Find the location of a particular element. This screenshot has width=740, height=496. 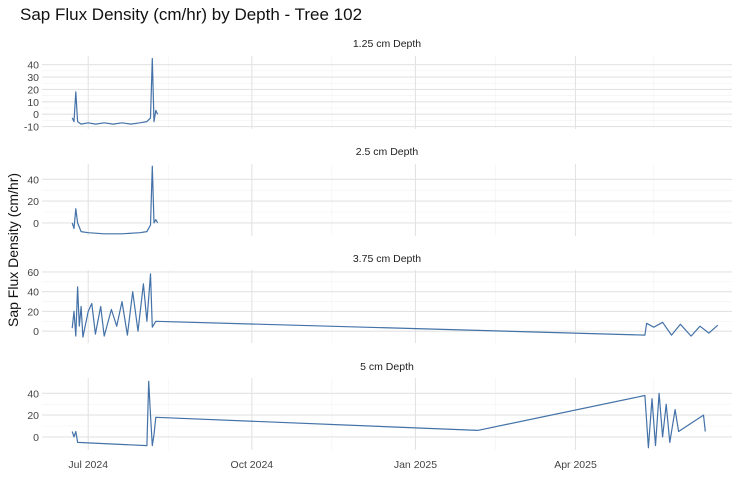

y-tick-label: 30 is located at coordinates (33, 78).